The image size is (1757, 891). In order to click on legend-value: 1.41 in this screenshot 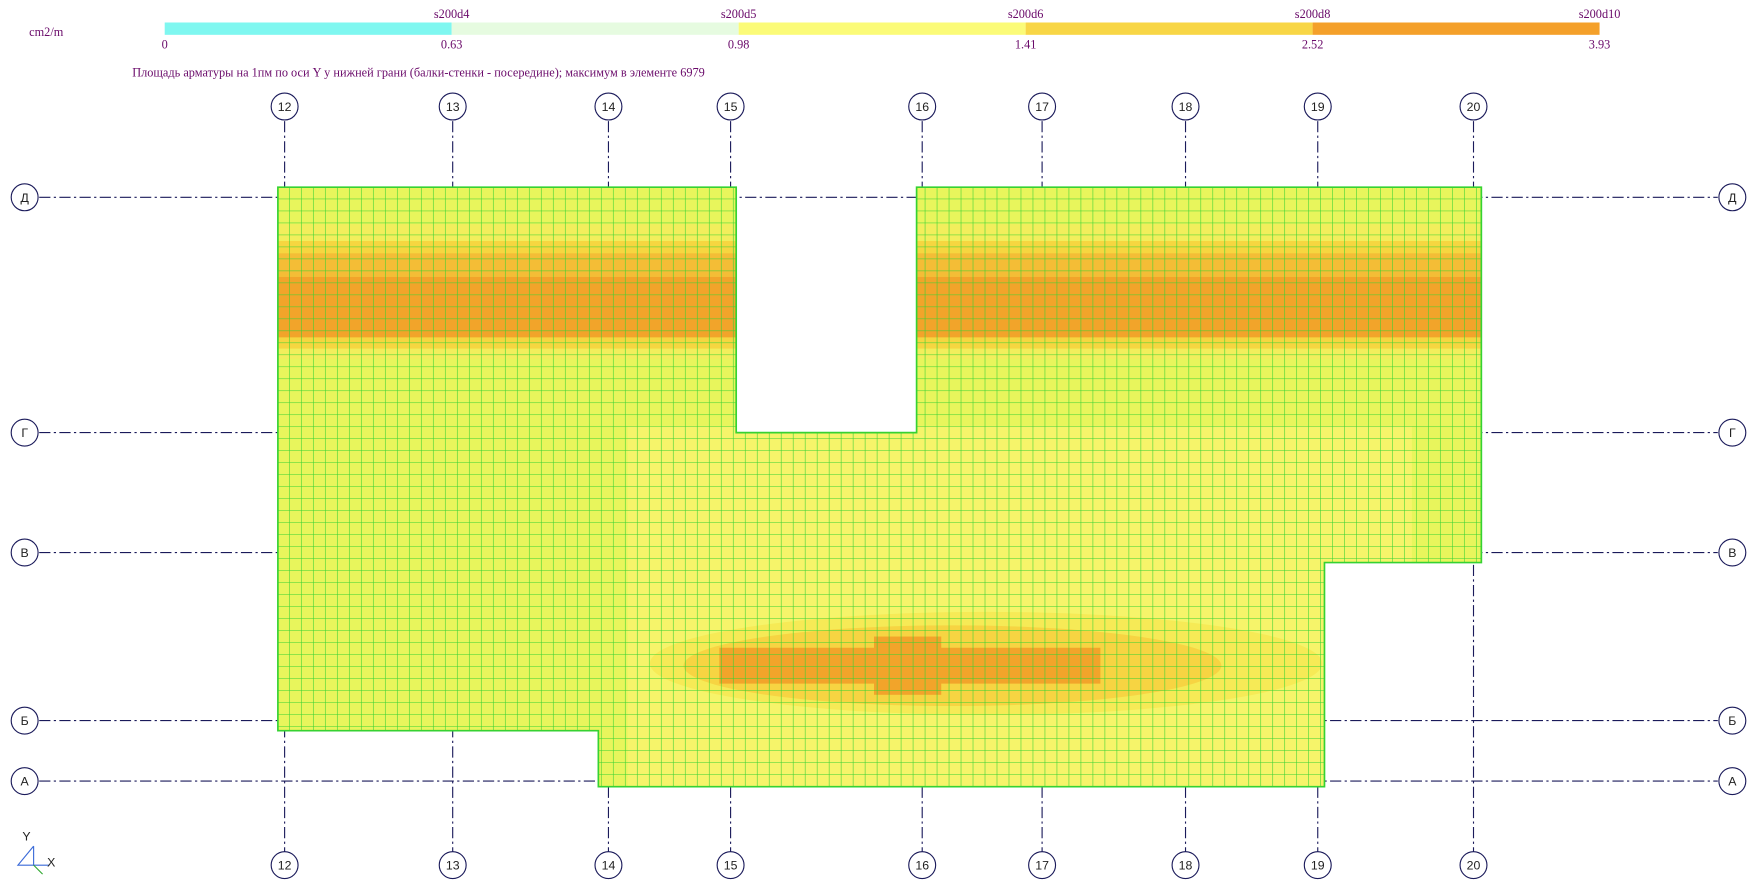, I will do `click(1026, 44)`.